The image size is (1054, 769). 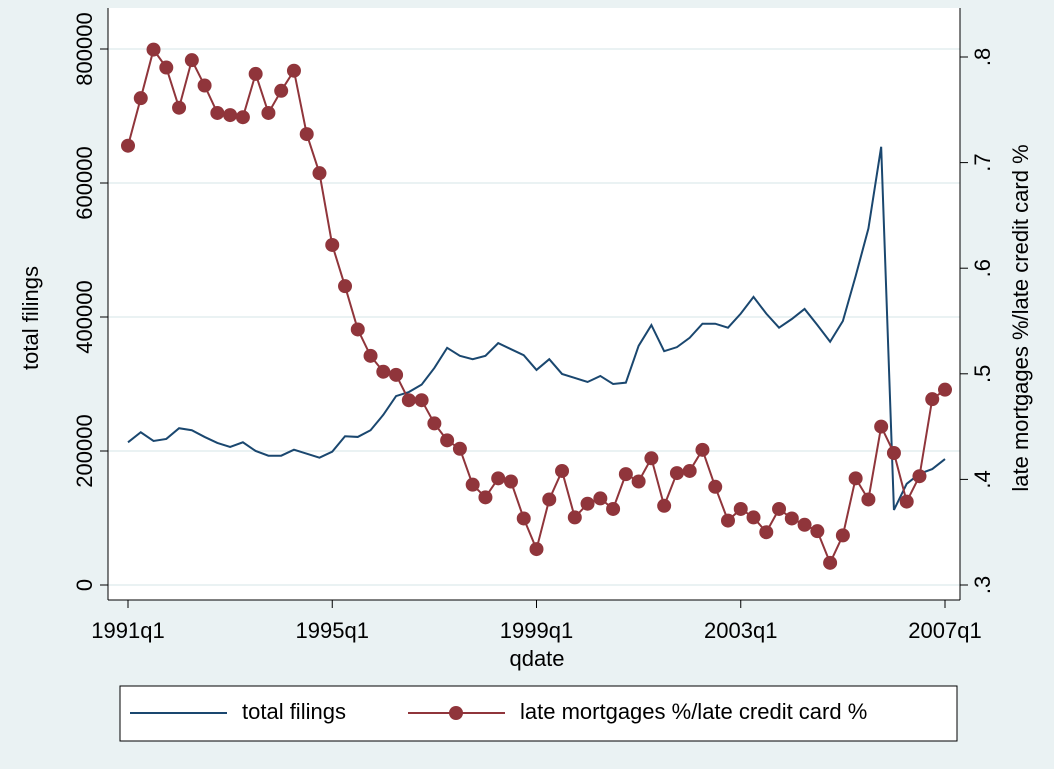 What do you see at coordinates (1020, 317) in the screenshot?
I see `y2-axis-title: late mortgages %/late credit card %` at bounding box center [1020, 317].